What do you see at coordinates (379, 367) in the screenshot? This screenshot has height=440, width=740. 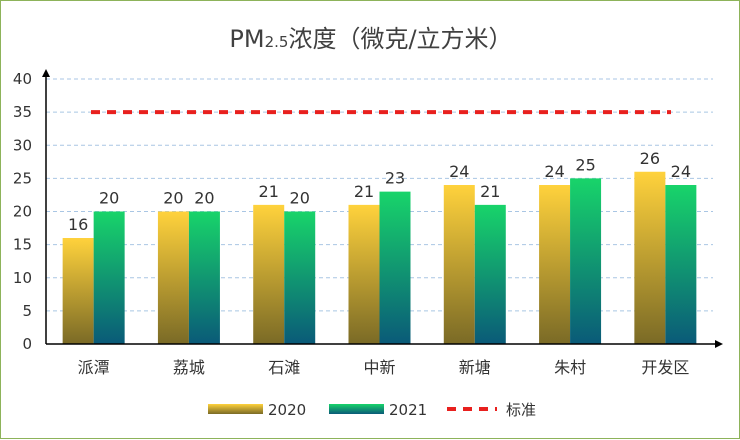 I see `x-tick-label-3: 中新` at bounding box center [379, 367].